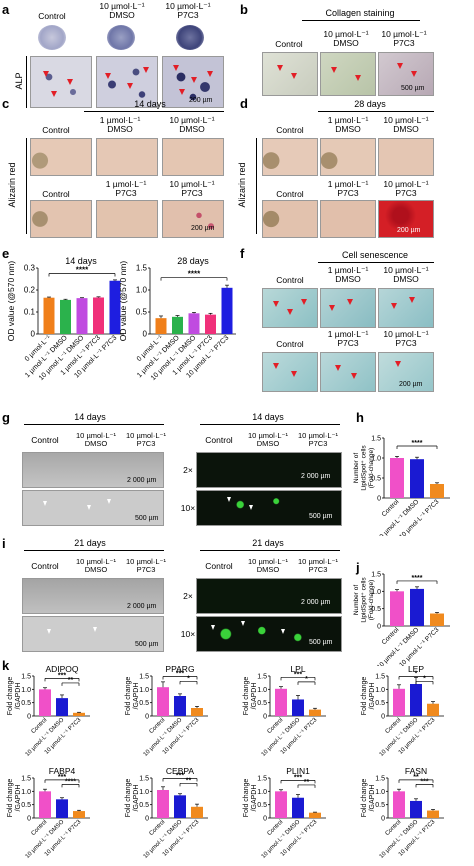 Image resolution: width=474 pixels, height=866 pixels. Describe the element at coordinates (290, 344) in the screenshot. I see `f-header-bottom-0: Control` at that location.